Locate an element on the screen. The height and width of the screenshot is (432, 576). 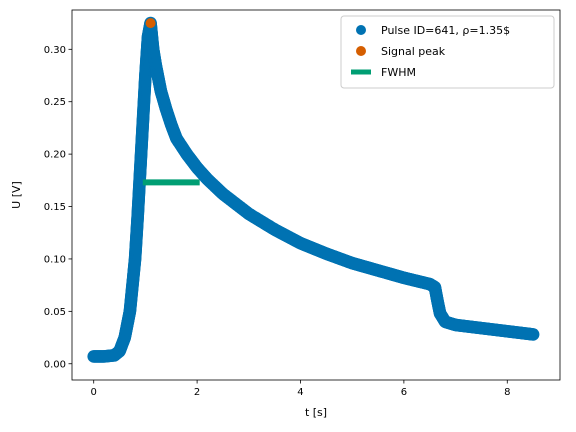
y-tick-label: 0.30 is located at coordinates (55, 50).